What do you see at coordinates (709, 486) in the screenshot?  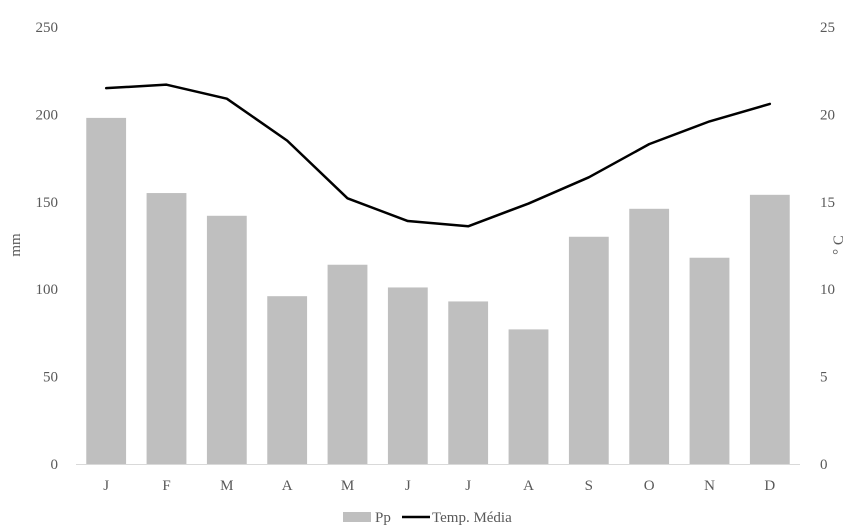 I see `x-tick-label-10: N` at bounding box center [709, 486].